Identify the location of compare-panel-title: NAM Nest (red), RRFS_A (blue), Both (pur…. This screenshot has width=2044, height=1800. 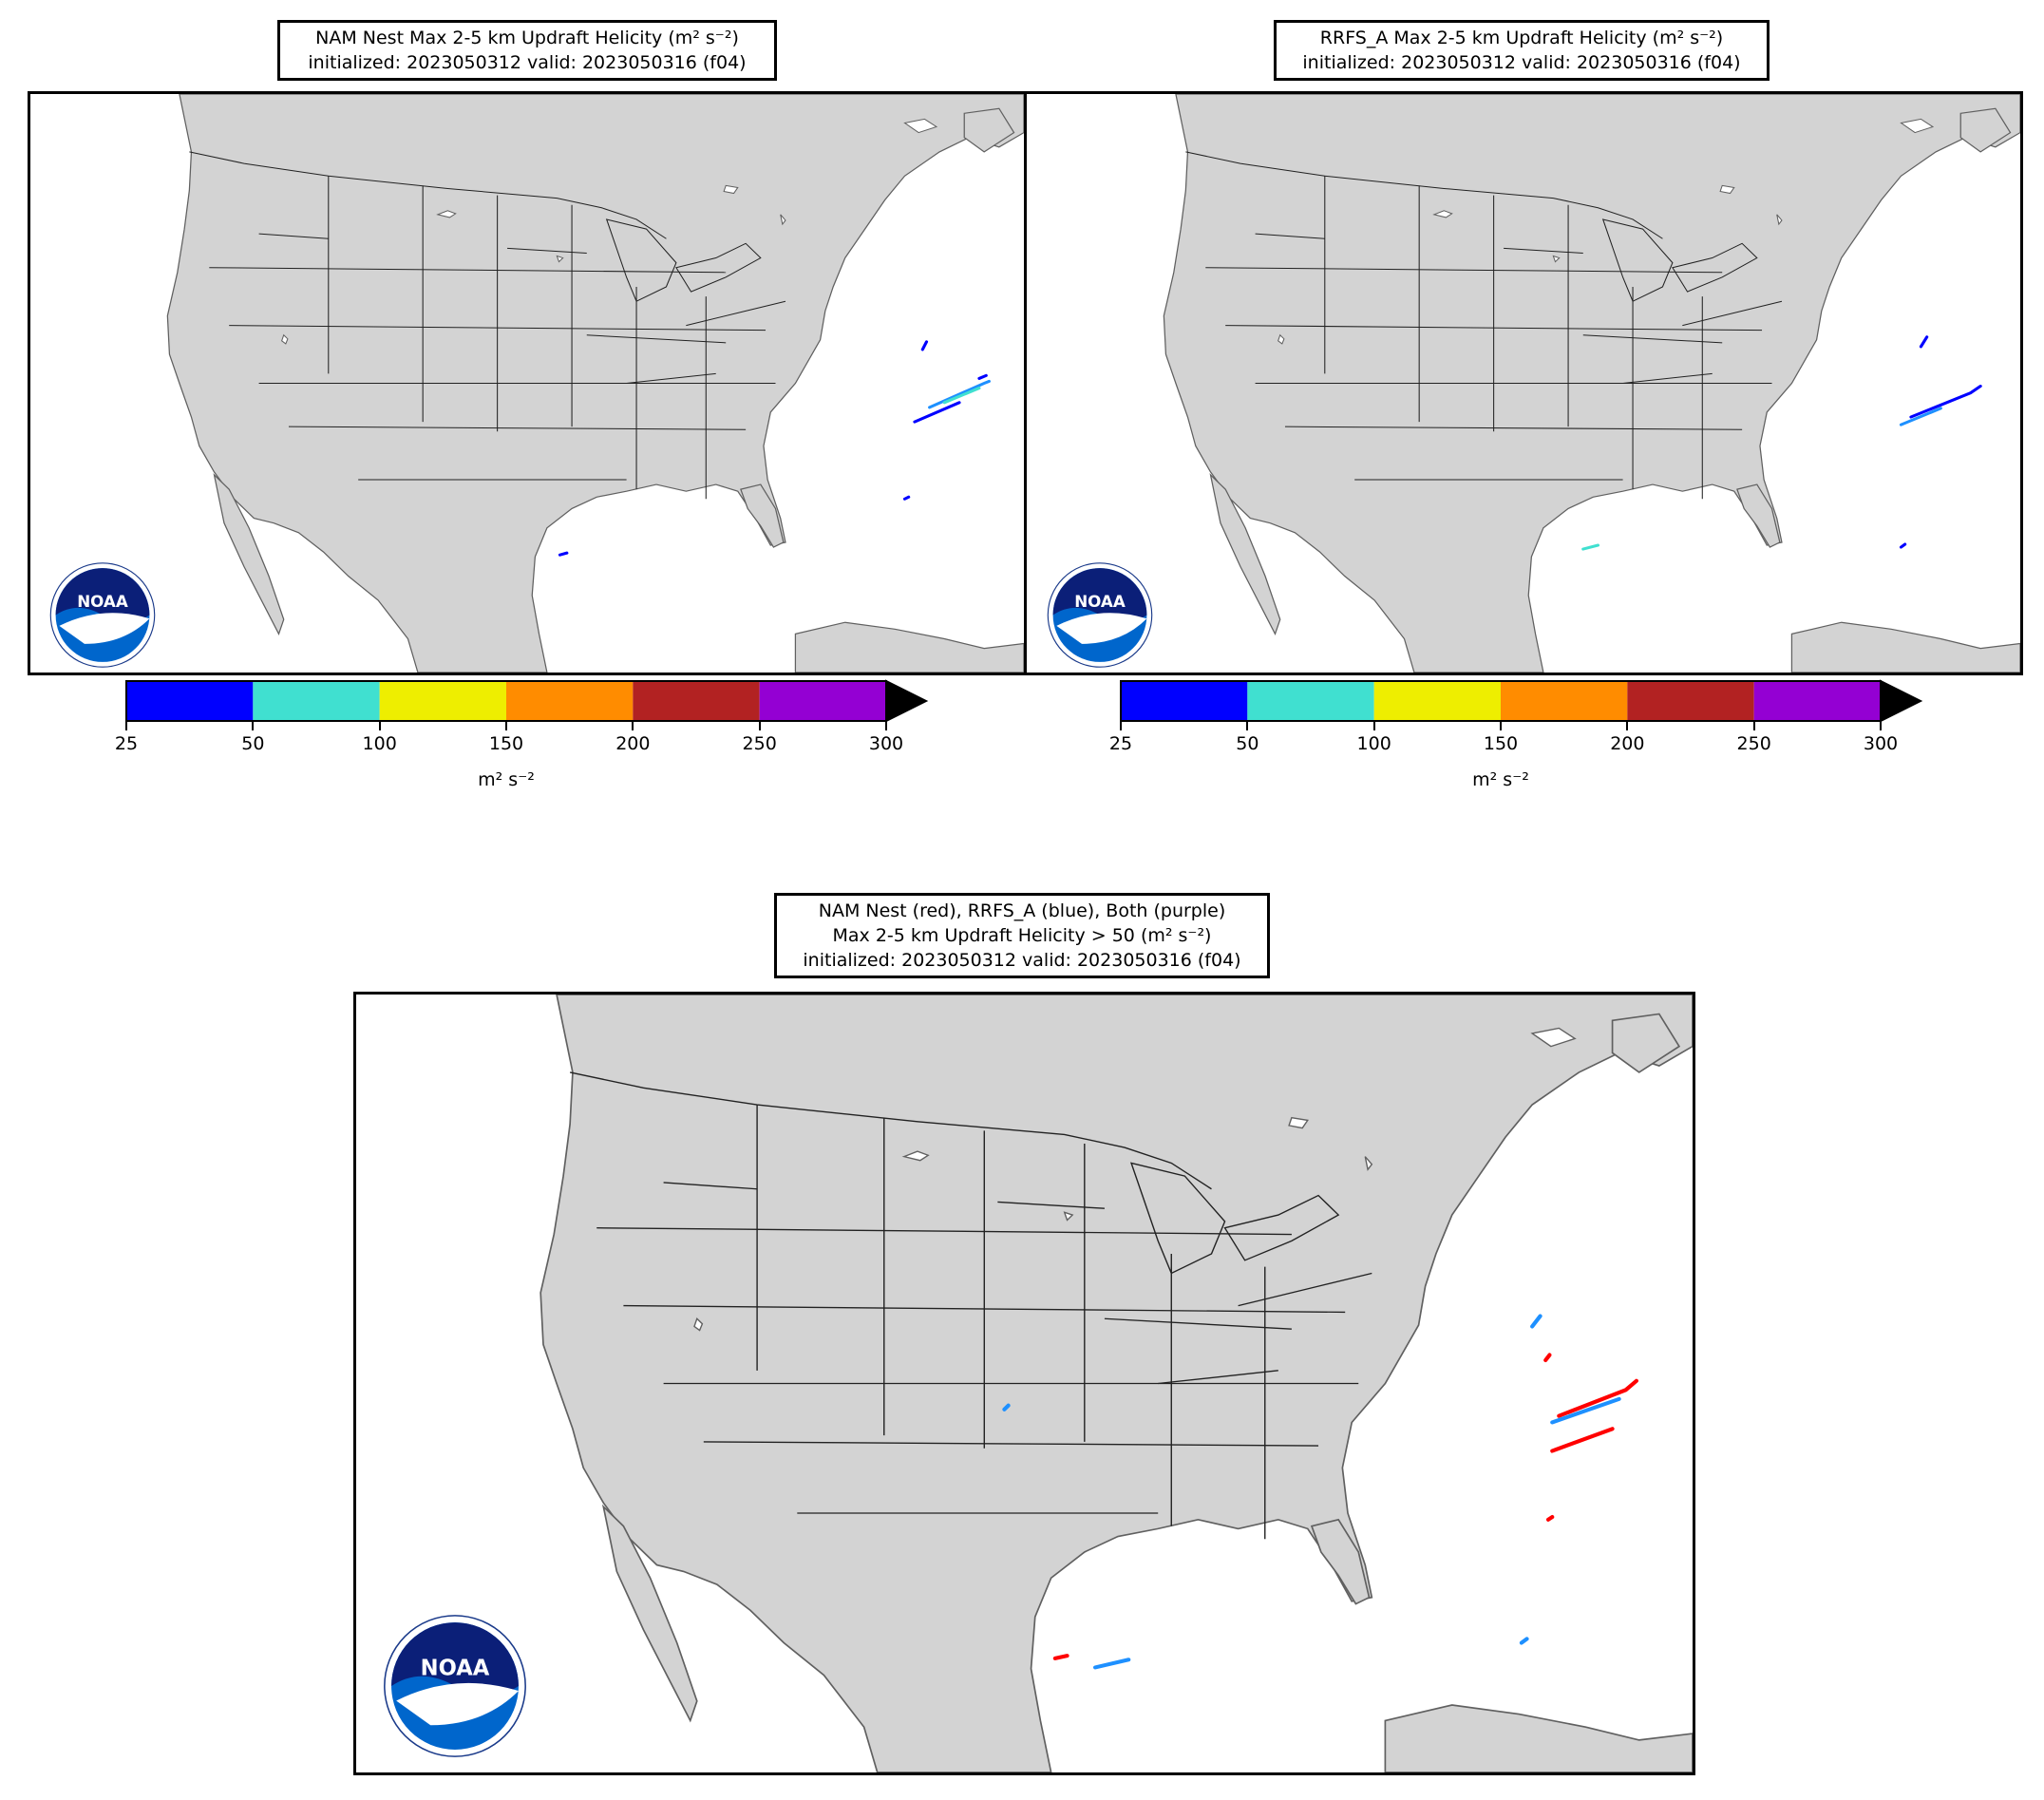
(1022, 935).